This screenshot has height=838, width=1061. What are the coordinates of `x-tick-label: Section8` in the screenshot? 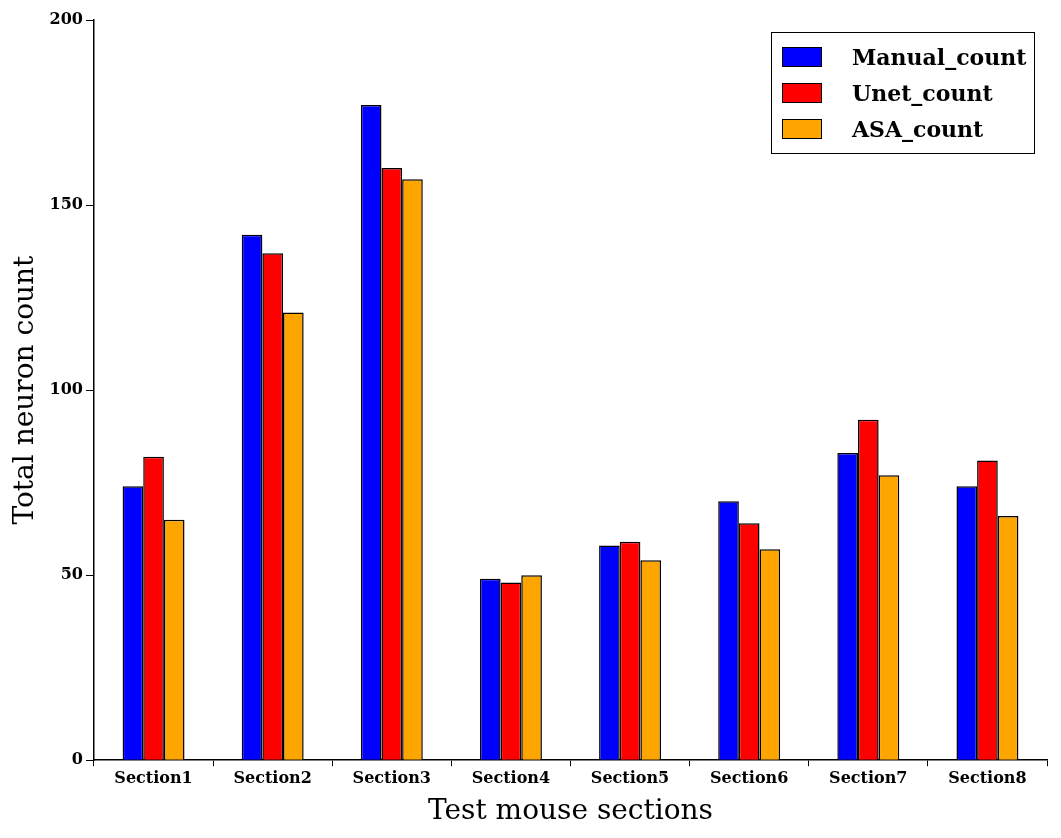 It's located at (987, 777).